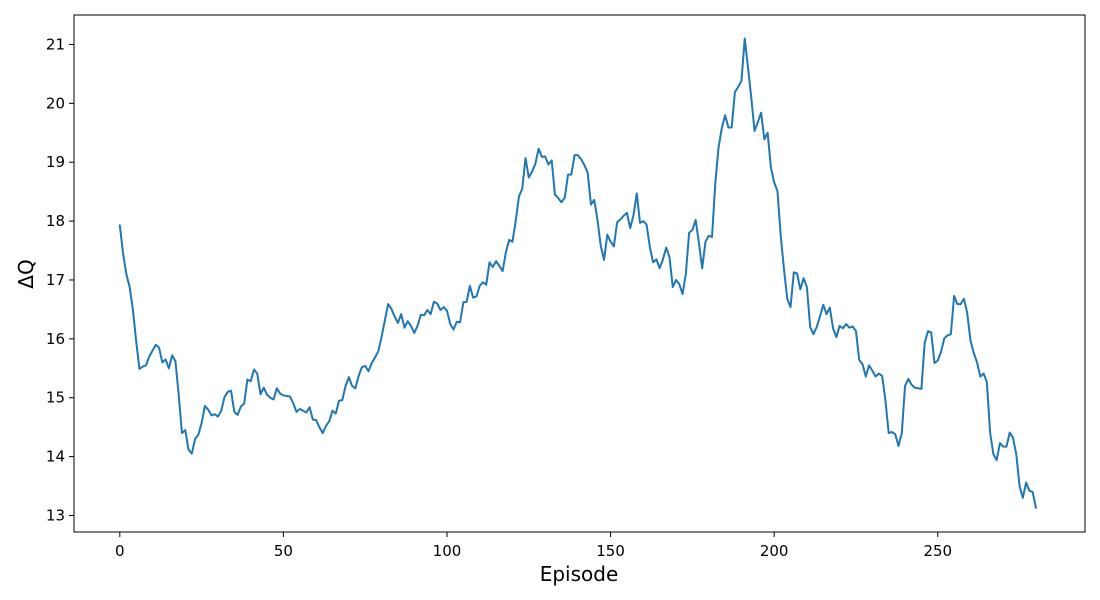 The width and height of the screenshot is (1100, 600). What do you see at coordinates (55, 44) in the screenshot?
I see `y-tick-label: 21` at bounding box center [55, 44].